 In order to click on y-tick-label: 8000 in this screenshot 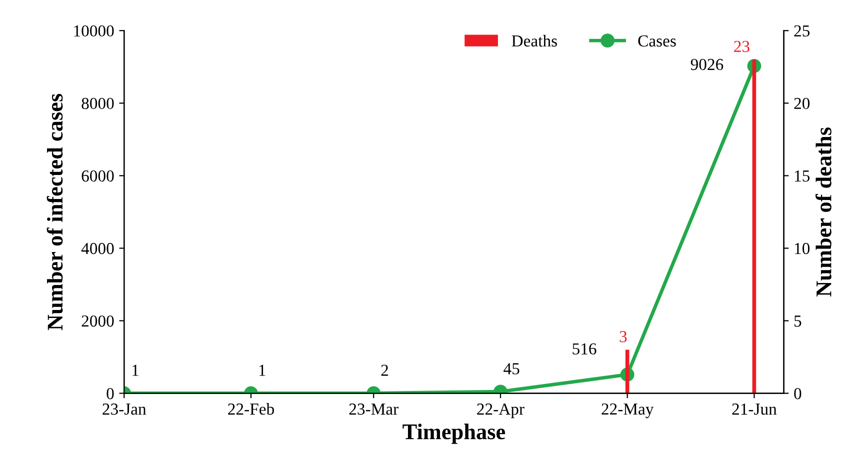, I will do `click(98, 104)`.